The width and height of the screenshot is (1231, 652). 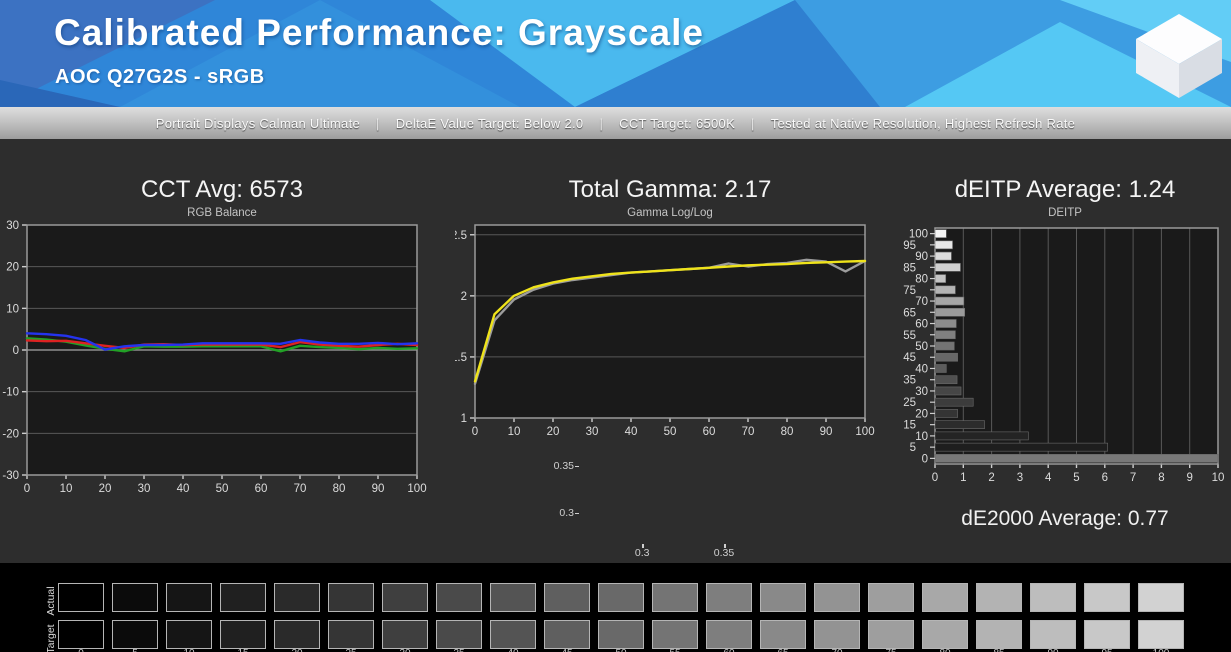 What do you see at coordinates (566, 512) in the screenshot?
I see `cie-y-tick-label: 0.3` at bounding box center [566, 512].